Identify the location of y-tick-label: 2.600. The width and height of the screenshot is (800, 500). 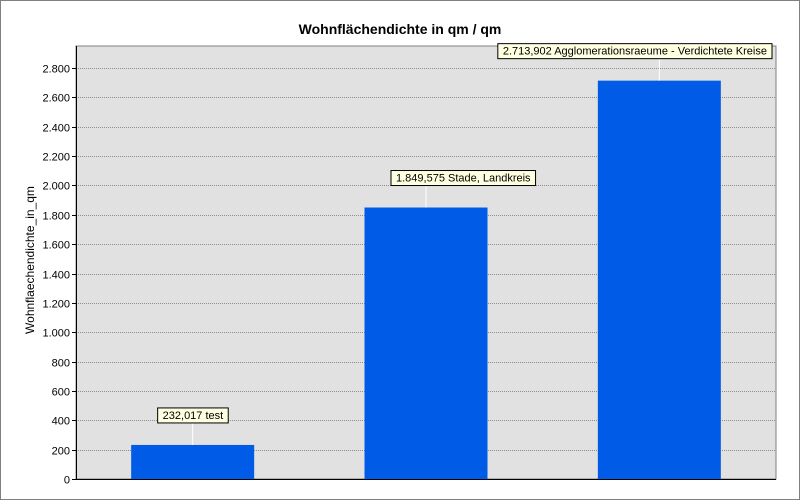
(56, 99).